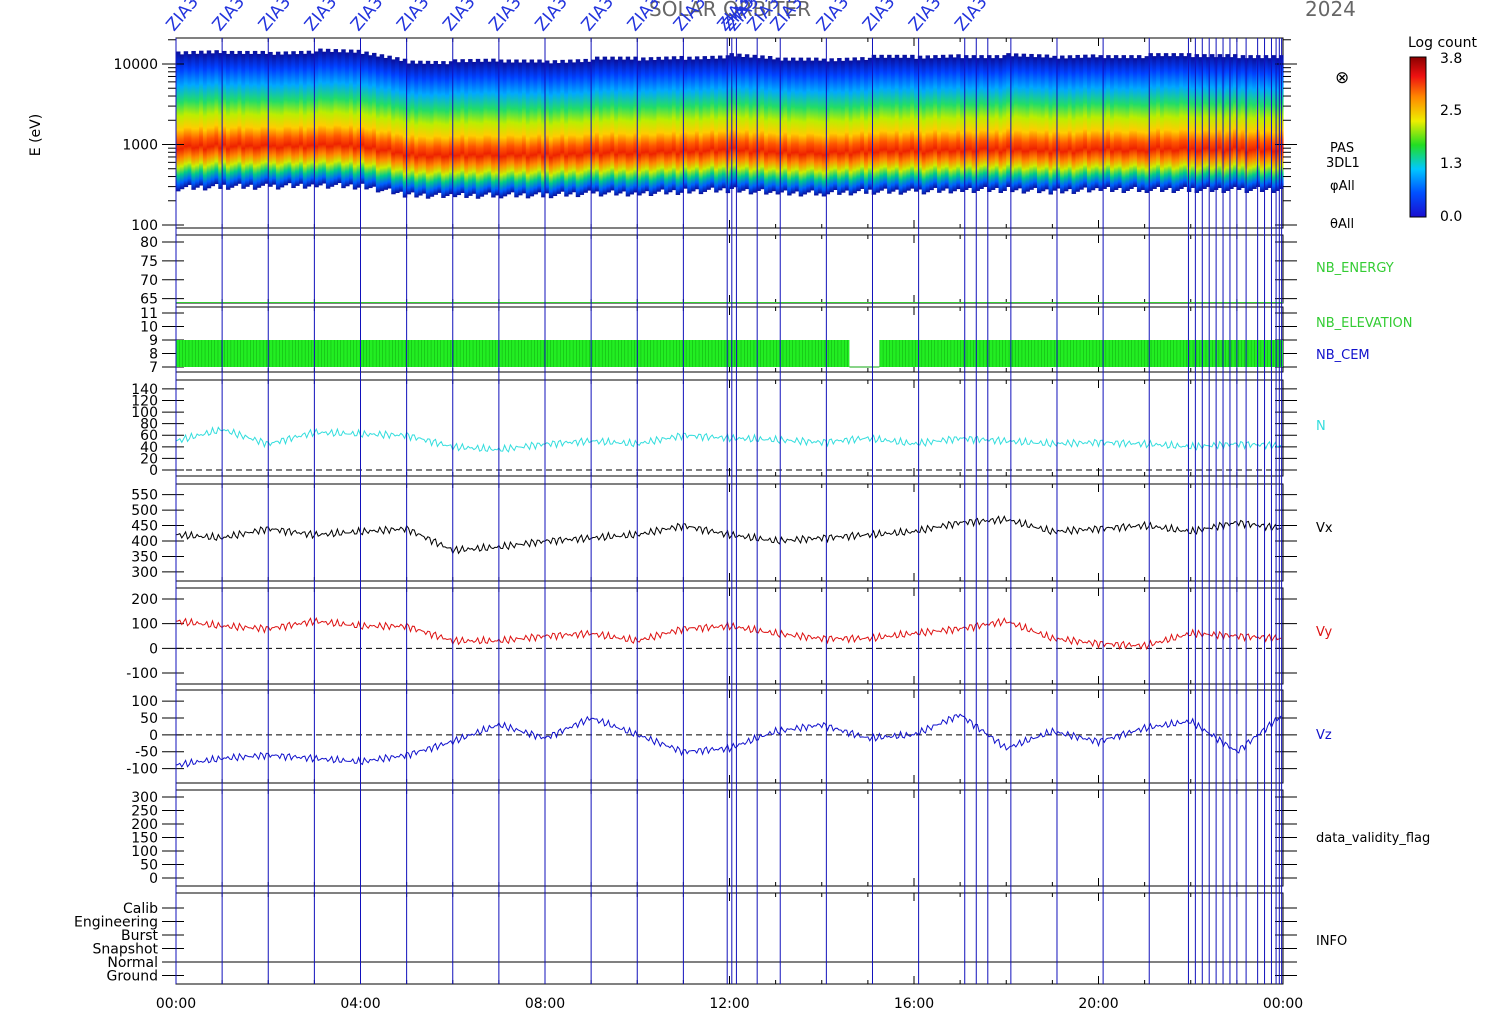 Image resolution: width=1512 pixels, height=1020 pixels. What do you see at coordinates (126, 950) in the screenshot?
I see `info-ytick-label: Snapshot` at bounding box center [126, 950].